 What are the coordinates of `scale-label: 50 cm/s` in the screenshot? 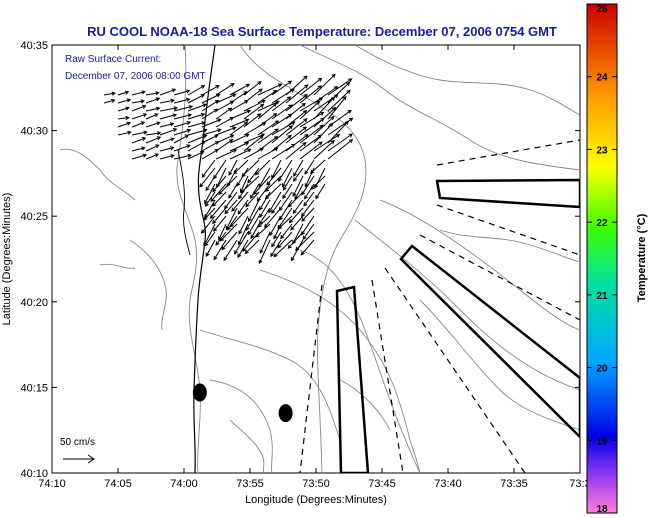 It's located at (77, 442).